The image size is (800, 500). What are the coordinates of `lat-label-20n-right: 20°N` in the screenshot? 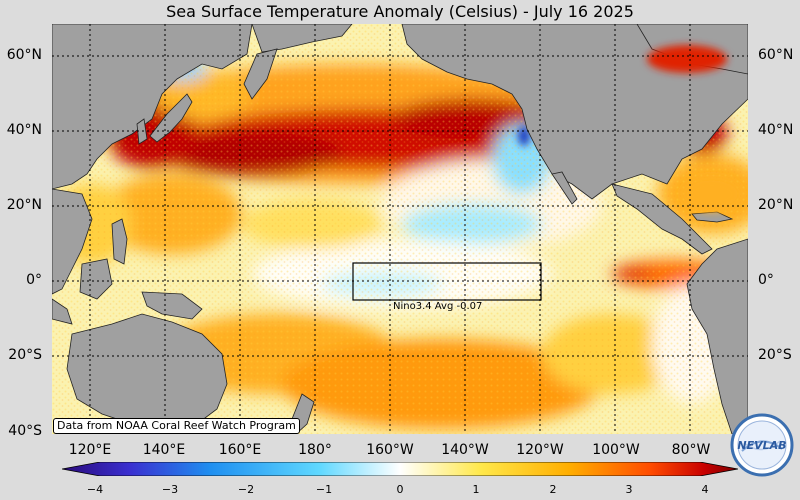 It's located at (776, 205).